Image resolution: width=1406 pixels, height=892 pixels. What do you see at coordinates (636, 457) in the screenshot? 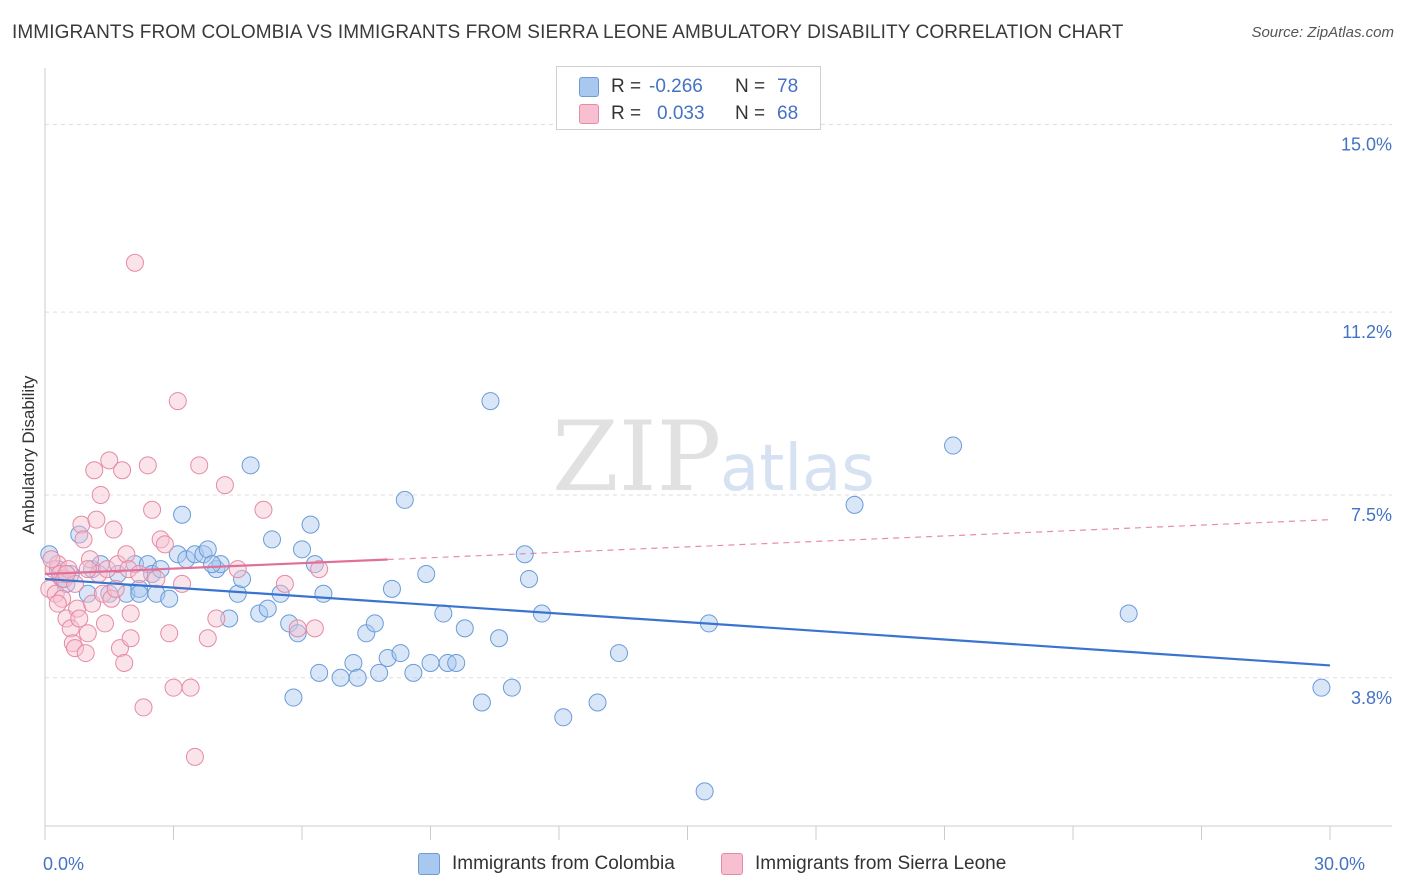
I see `watermark-zip: ZIP` at bounding box center [636, 457].